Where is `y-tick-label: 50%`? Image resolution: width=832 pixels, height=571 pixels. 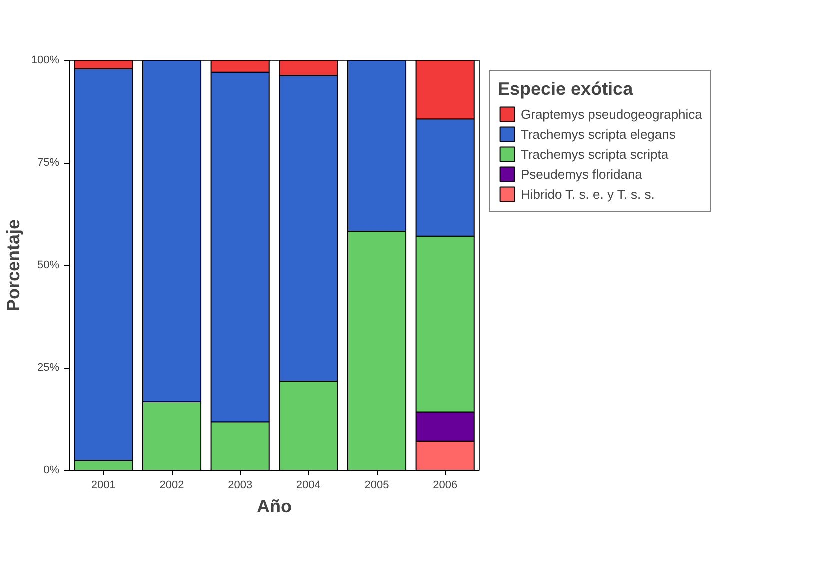
y-tick-label: 50% is located at coordinates (48, 266).